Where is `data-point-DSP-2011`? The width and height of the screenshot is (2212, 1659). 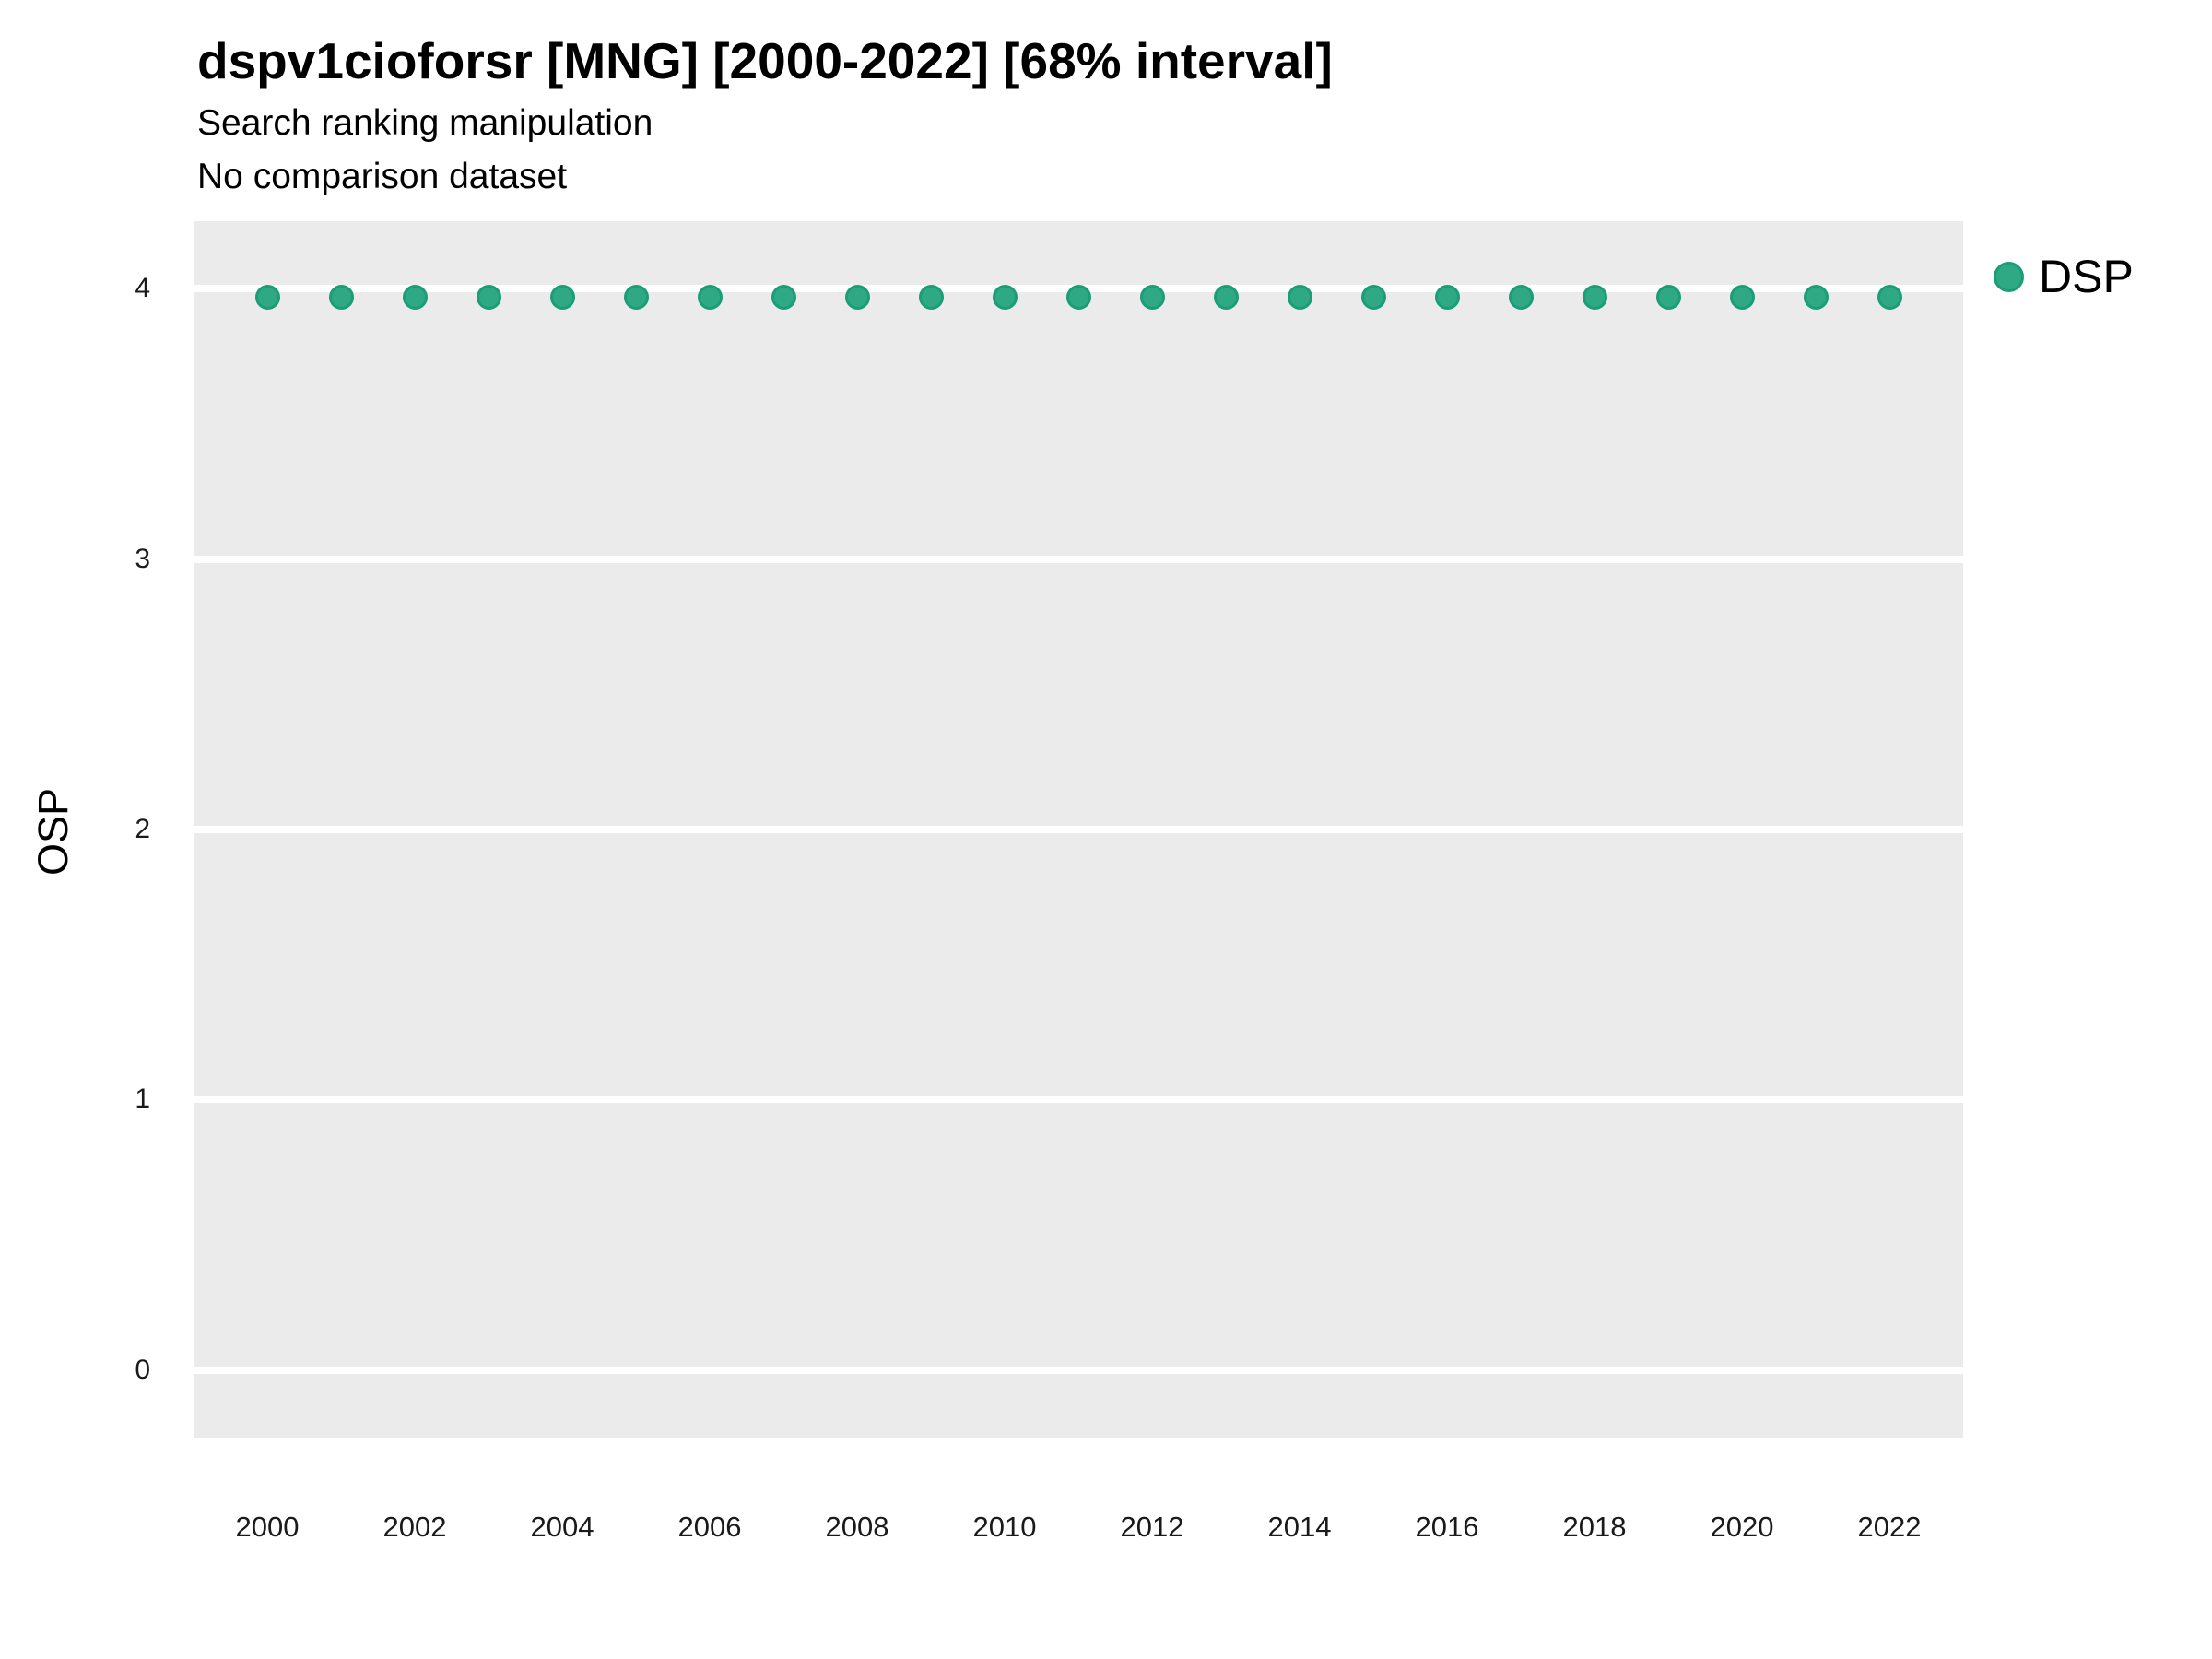 data-point-DSP-2011 is located at coordinates (1078, 297).